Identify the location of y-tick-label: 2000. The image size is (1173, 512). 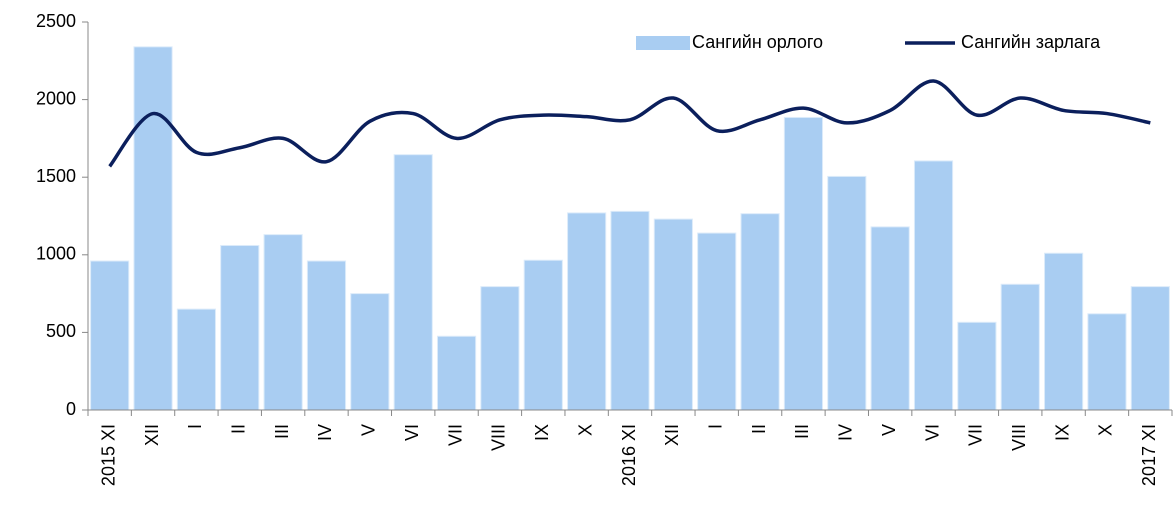
(56, 98).